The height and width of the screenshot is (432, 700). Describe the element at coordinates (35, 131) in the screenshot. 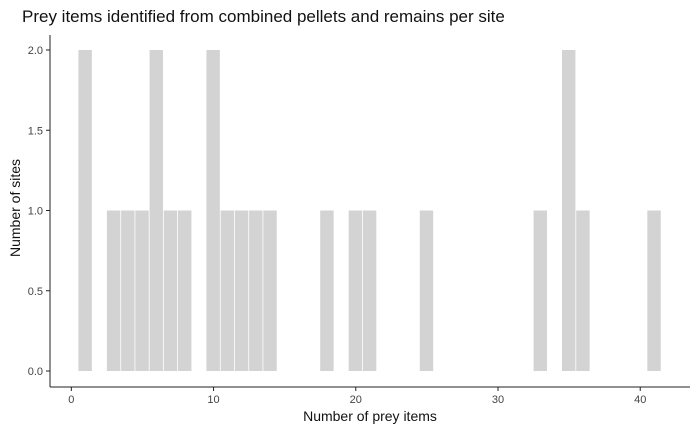

I see `y-tick-label: 1.5` at that location.